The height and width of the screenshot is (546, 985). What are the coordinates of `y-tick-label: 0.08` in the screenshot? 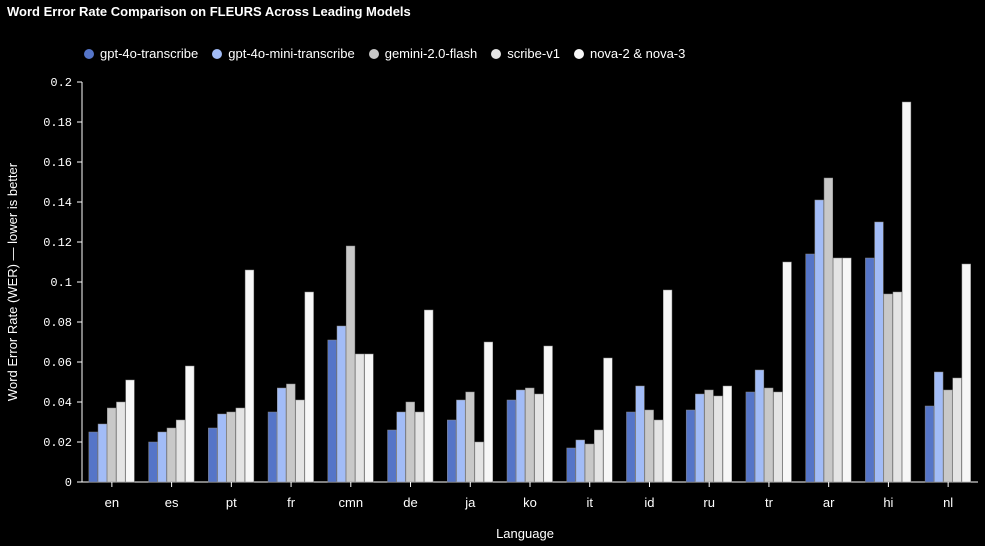 It's located at (57, 323).